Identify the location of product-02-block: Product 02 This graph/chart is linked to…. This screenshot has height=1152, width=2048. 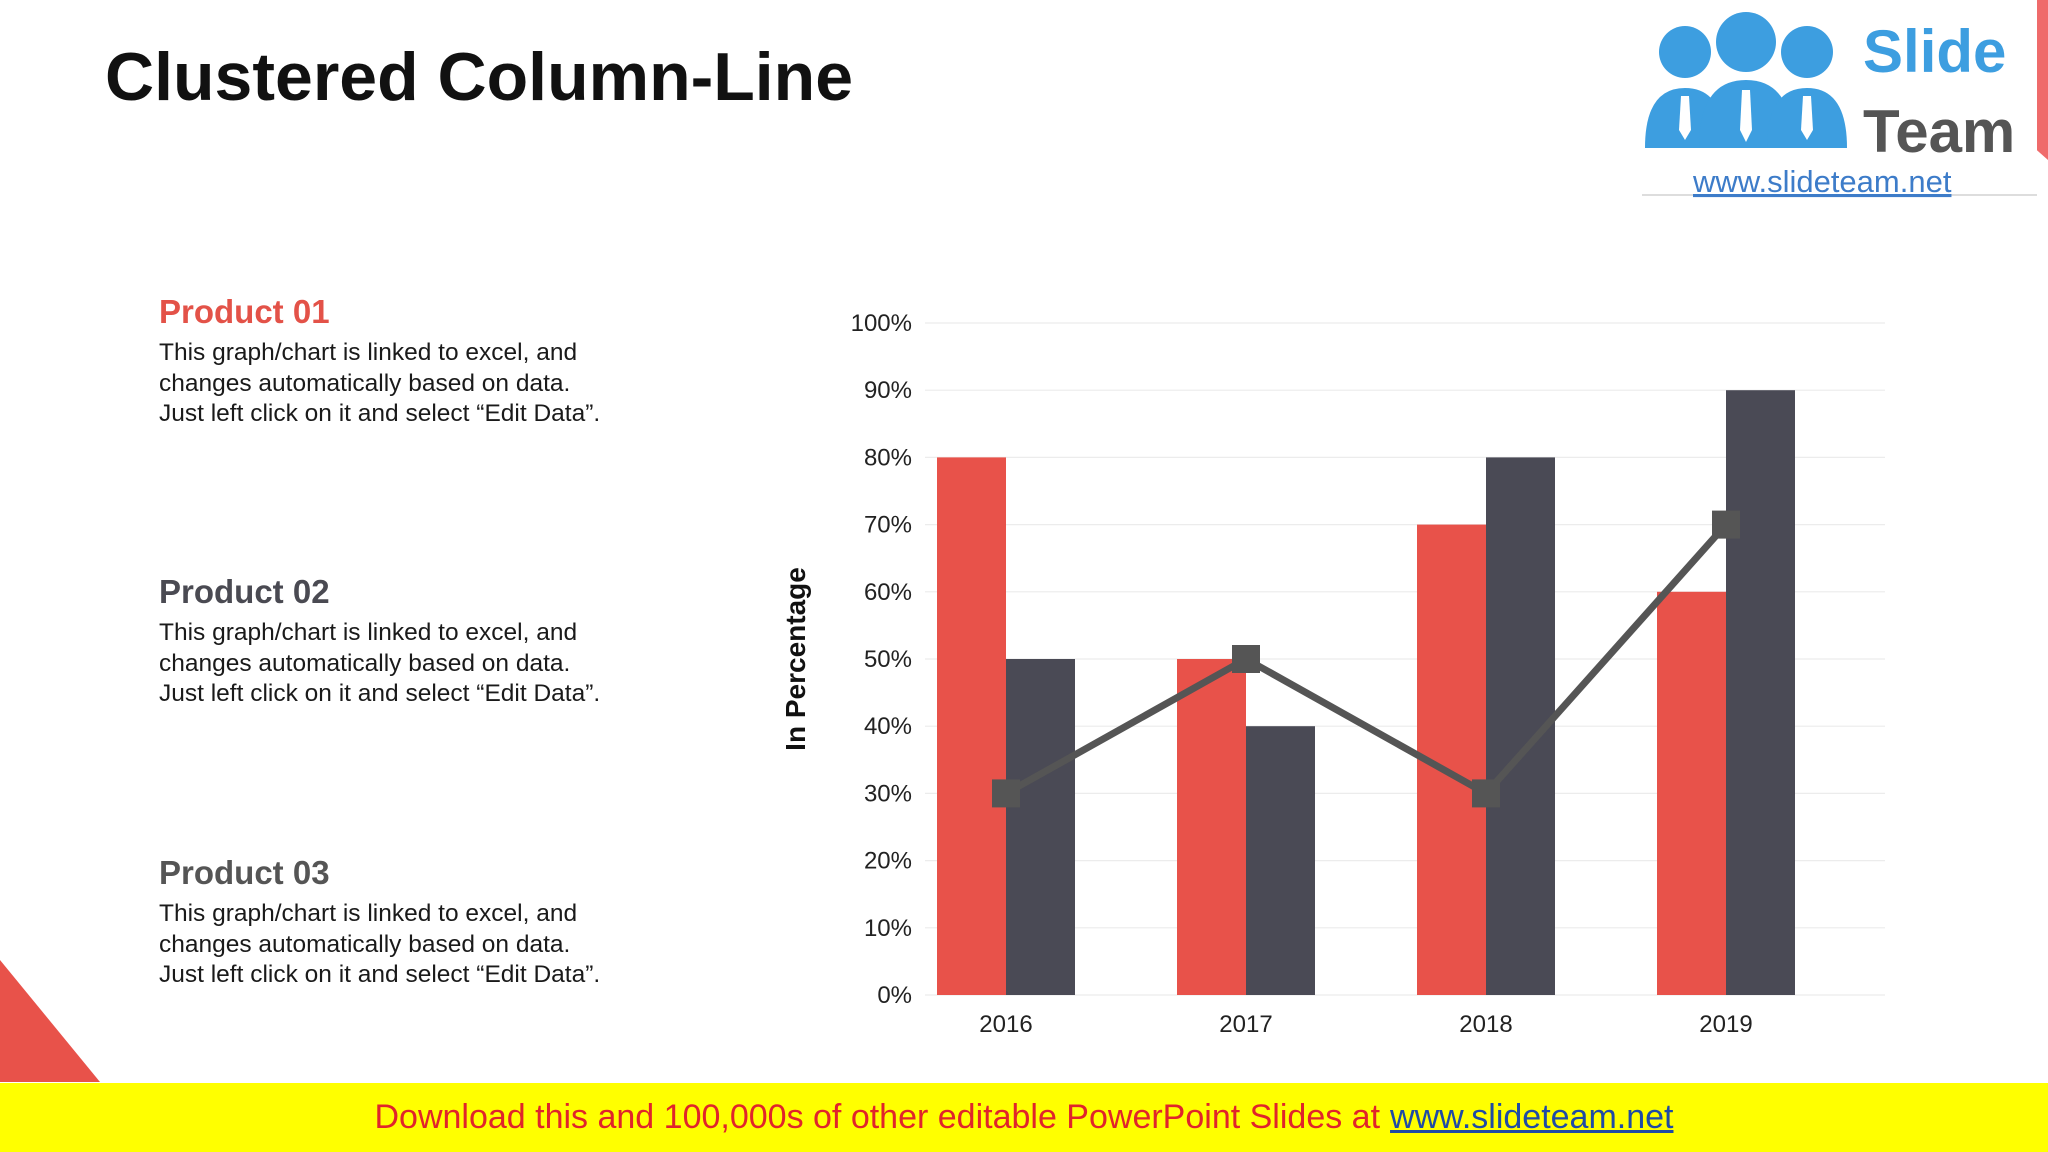
(419, 641).